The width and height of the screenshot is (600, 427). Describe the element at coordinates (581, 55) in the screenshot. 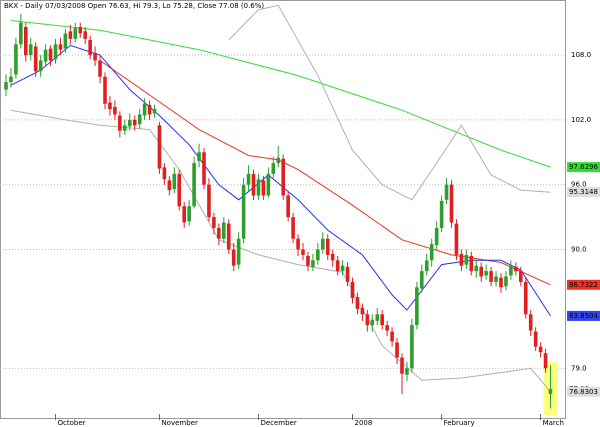

I see `y-tick-label: 108.0` at that location.